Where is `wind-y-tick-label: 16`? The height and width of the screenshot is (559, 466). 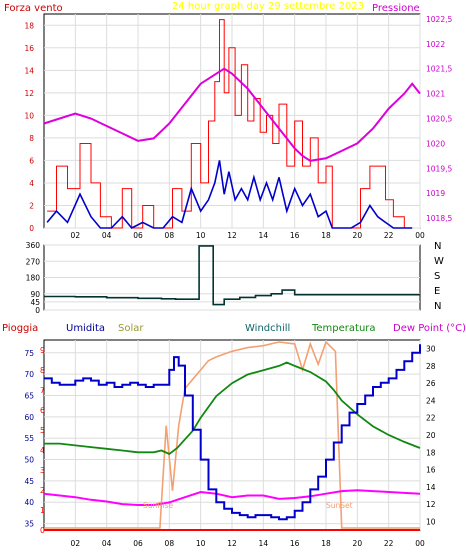 wind-y-tick-label: 16 is located at coordinates (29, 48).